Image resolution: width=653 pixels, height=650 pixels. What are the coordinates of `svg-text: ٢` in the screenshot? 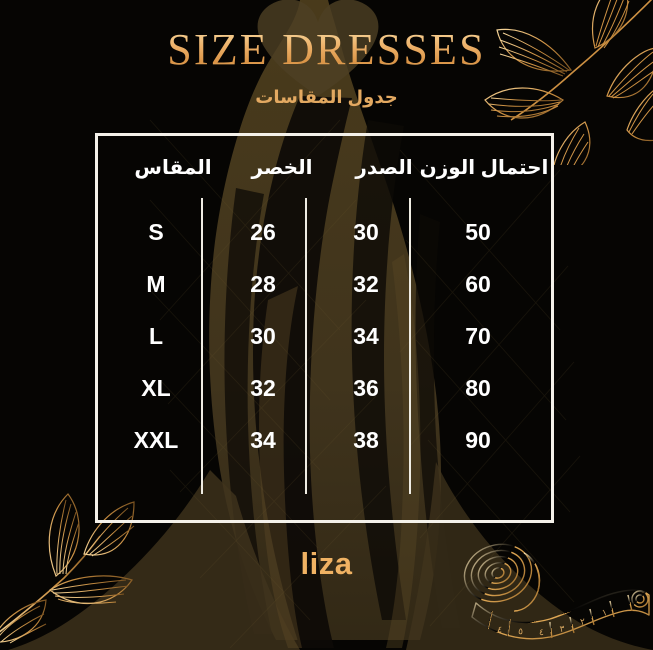 It's located at (582, 621).